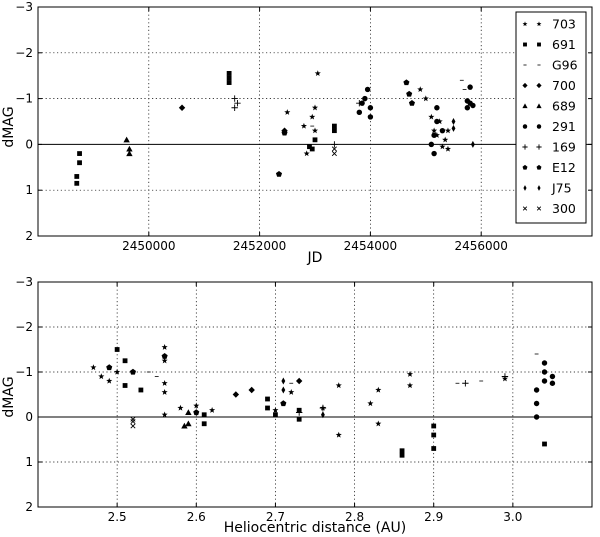 This screenshot has width=600, height=537. What do you see at coordinates (9, 126) in the screenshot?
I see `top-y-axis-label: dMAG` at bounding box center [9, 126].